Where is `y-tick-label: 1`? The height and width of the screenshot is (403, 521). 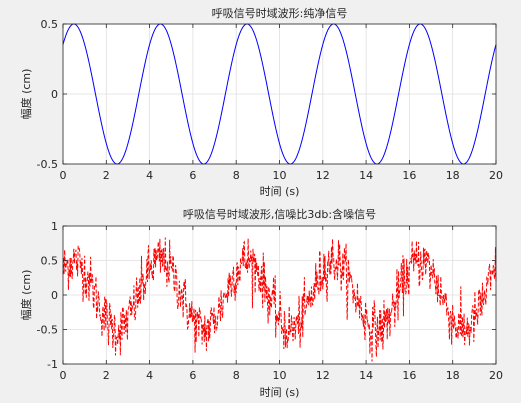 y-tick-label: 1 is located at coordinates (54, 226).